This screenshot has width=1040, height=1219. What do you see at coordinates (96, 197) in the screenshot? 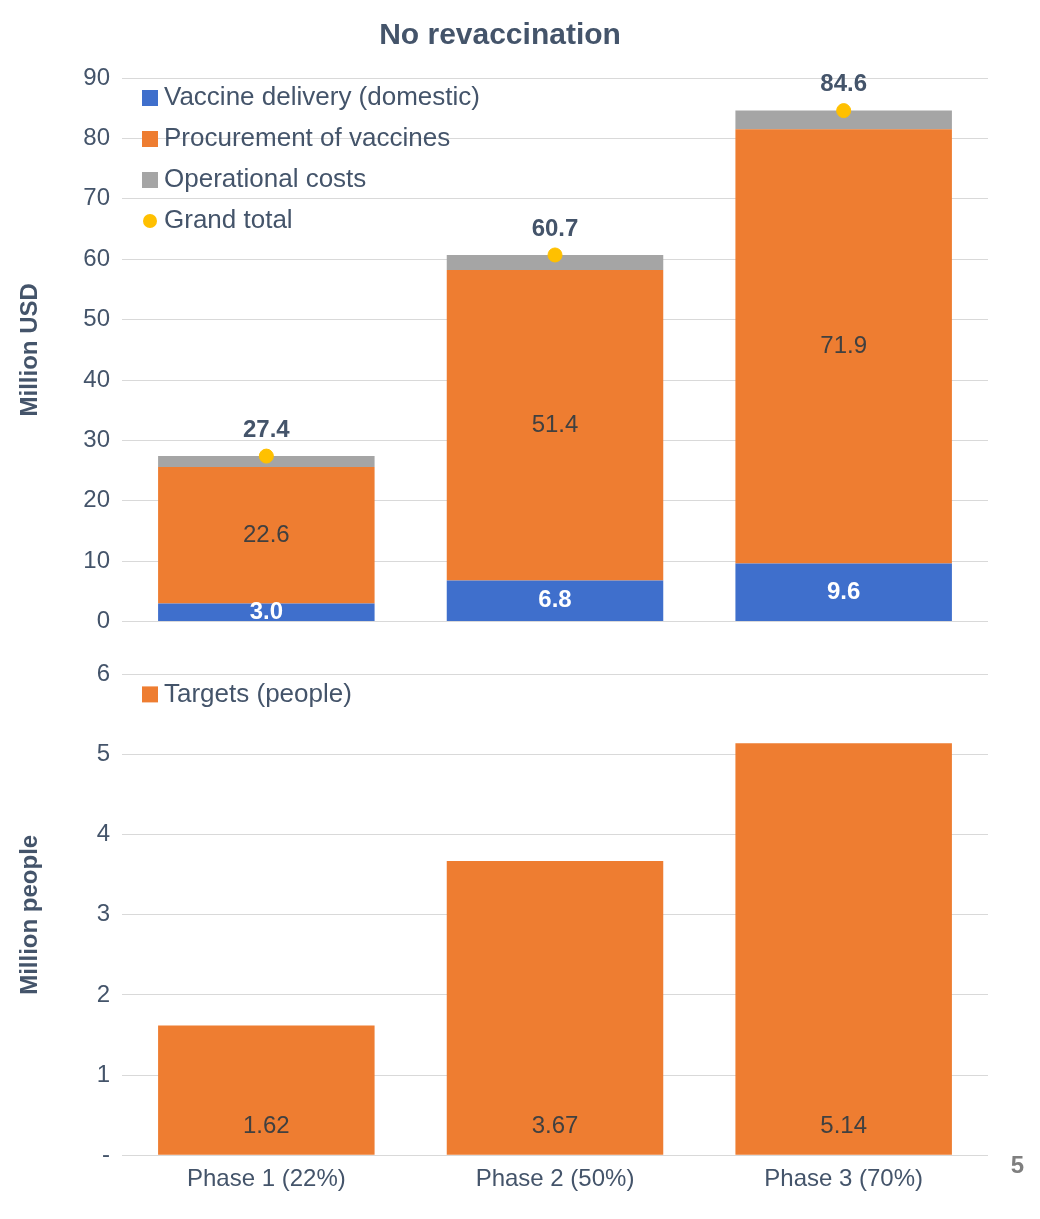
I see `y-tick-label: 70` at bounding box center [96, 197].